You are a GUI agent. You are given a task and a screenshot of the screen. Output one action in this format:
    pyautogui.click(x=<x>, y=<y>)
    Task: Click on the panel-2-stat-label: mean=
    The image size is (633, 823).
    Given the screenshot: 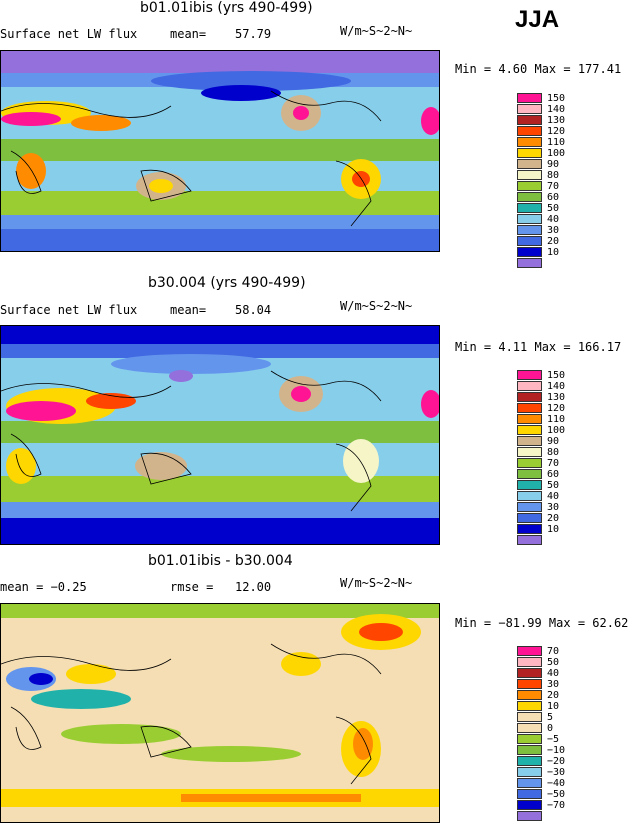 What is the action you would take?
    pyautogui.click(x=188, y=310)
    